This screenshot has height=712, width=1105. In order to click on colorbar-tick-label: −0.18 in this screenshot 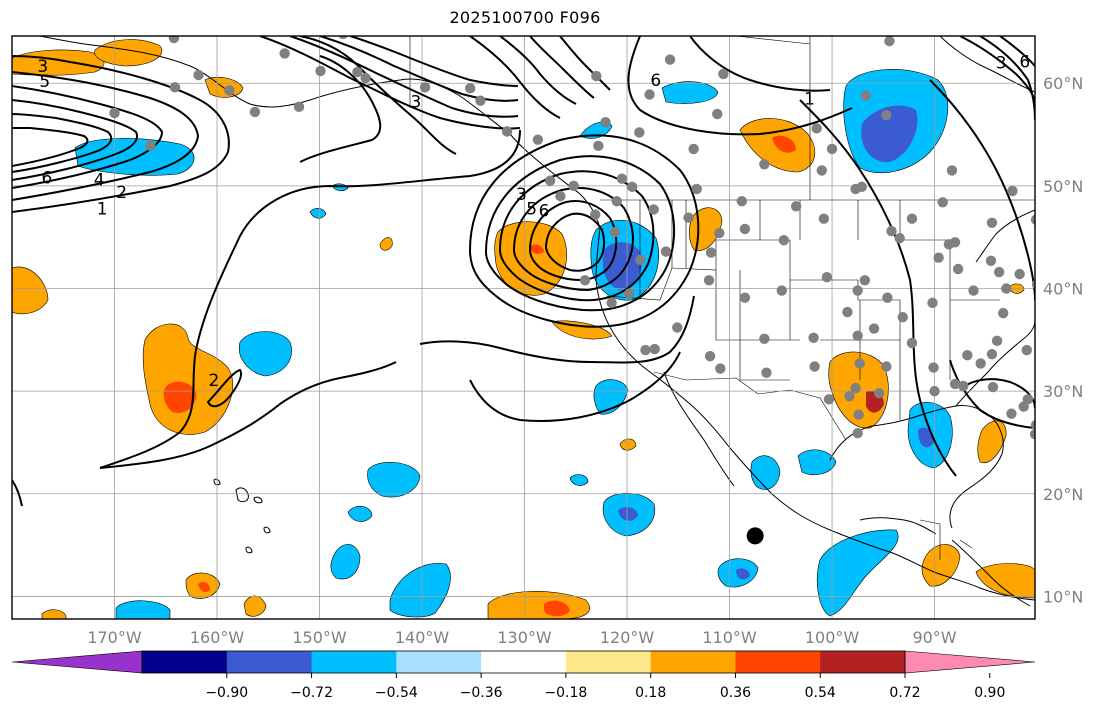, I will do `click(565, 693)`.